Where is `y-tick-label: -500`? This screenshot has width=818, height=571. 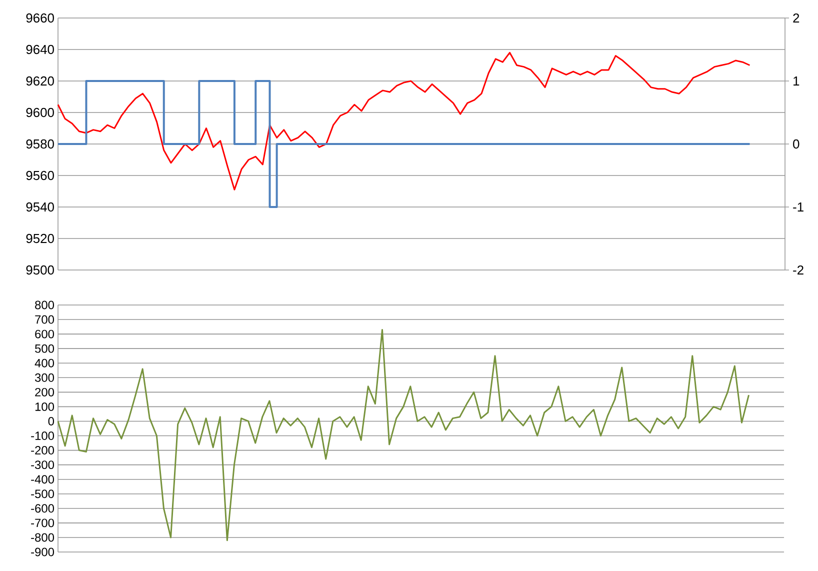 y-tick-label: -500 is located at coordinates (42, 494).